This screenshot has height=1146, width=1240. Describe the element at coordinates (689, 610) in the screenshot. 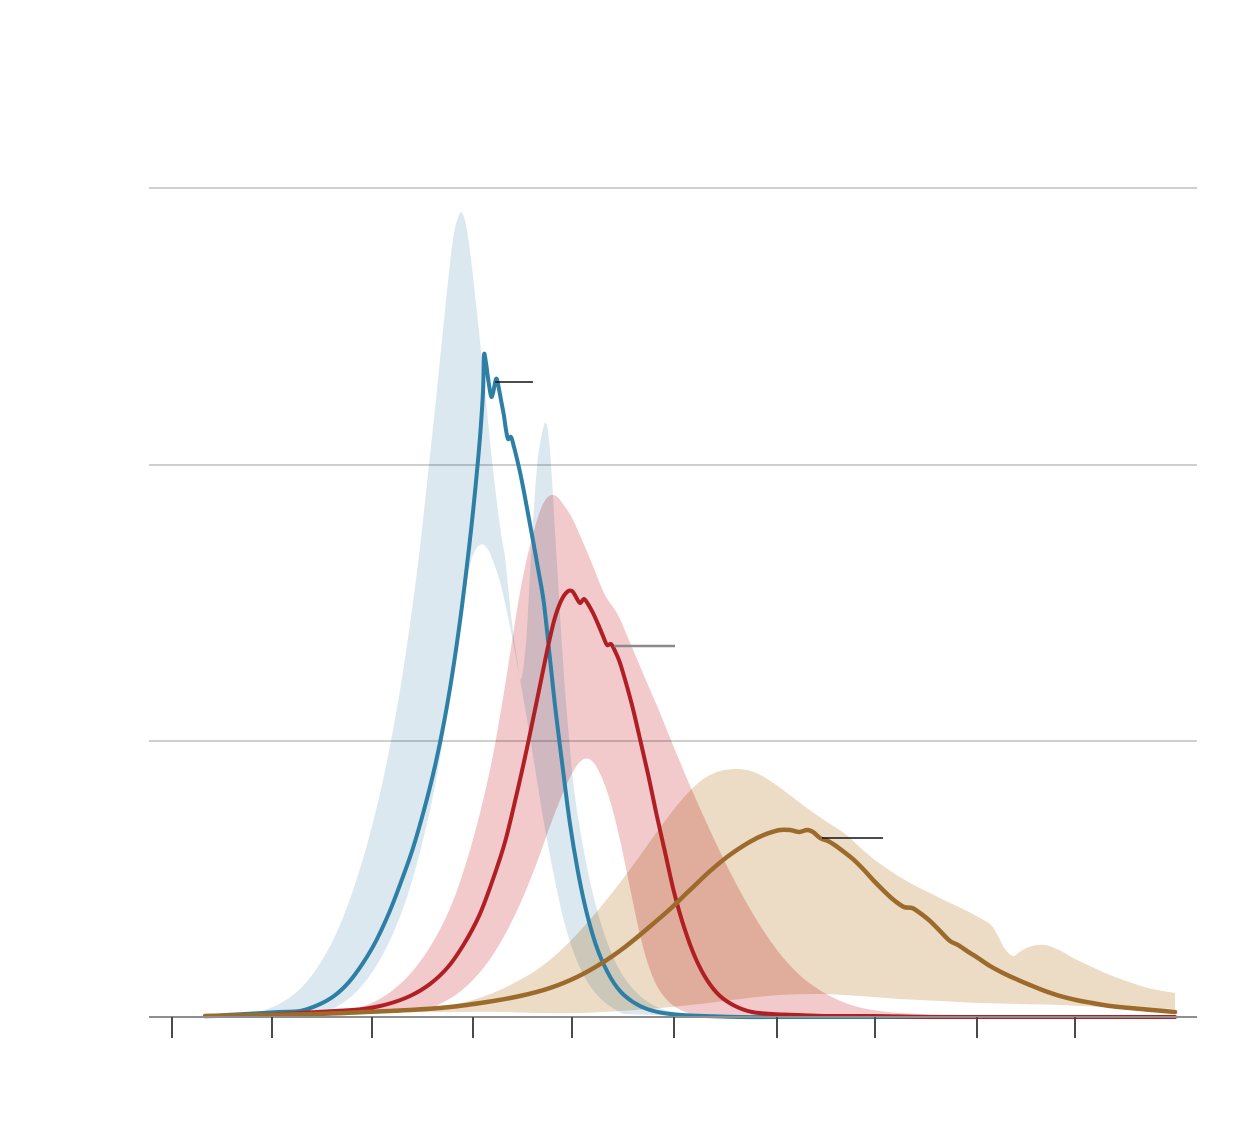

I see `peak-leader-lines` at that location.